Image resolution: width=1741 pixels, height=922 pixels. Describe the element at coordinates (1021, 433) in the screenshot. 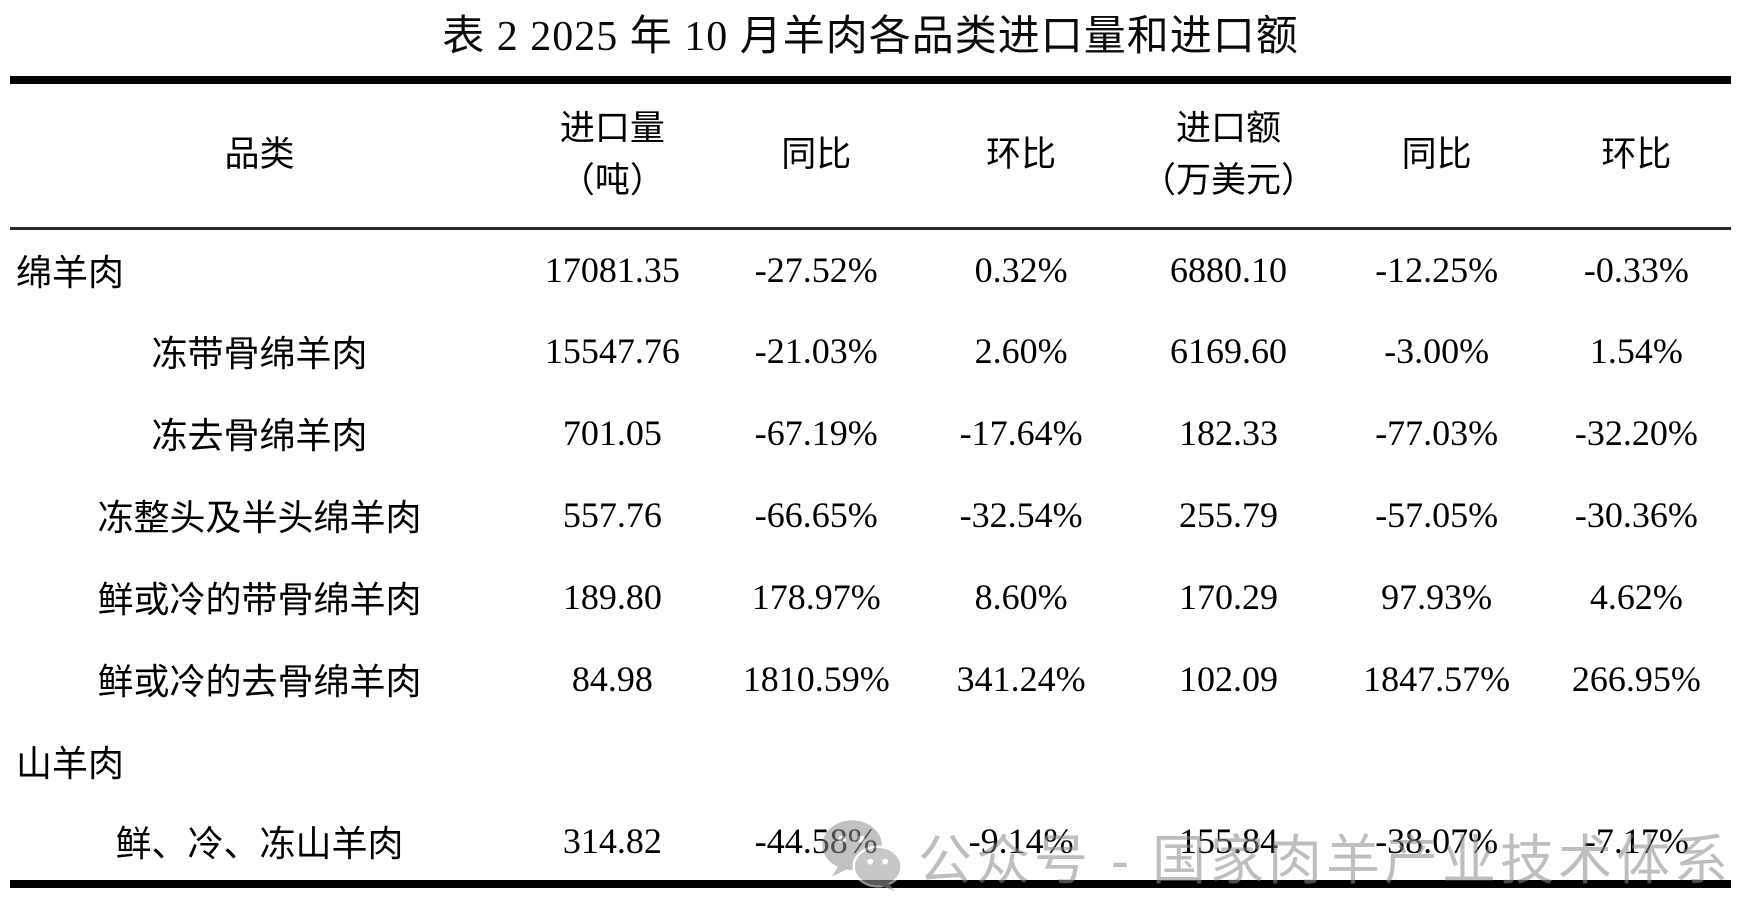

I see `cell-volume-mom: -17.64%` at that location.